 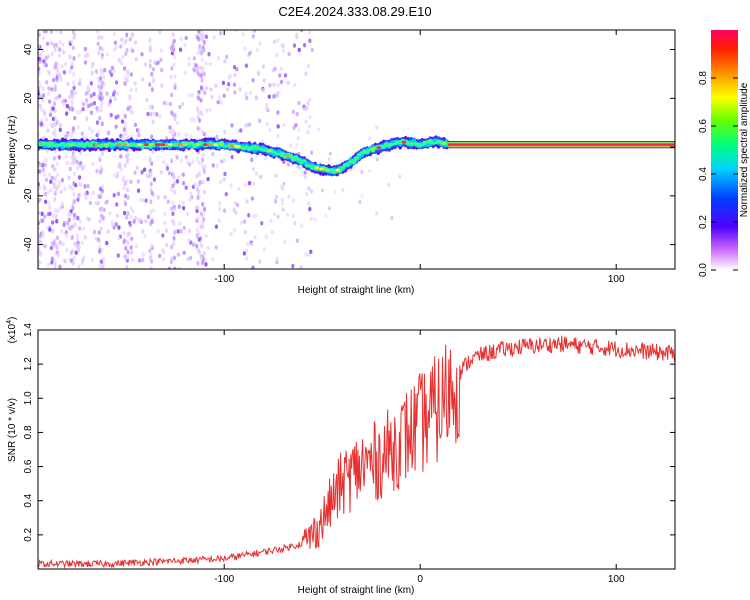 I want to click on figure-title: C2E4.2024.333.08.29.E10, so click(x=354, y=11).